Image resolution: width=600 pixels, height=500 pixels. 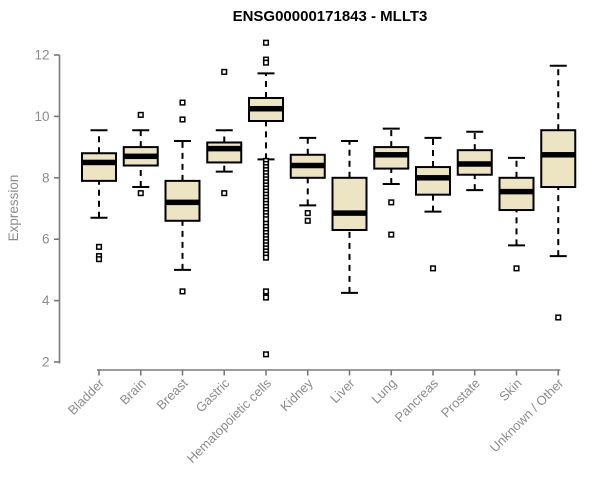 I want to click on x-tick-label: Skin, so click(x=510, y=390).